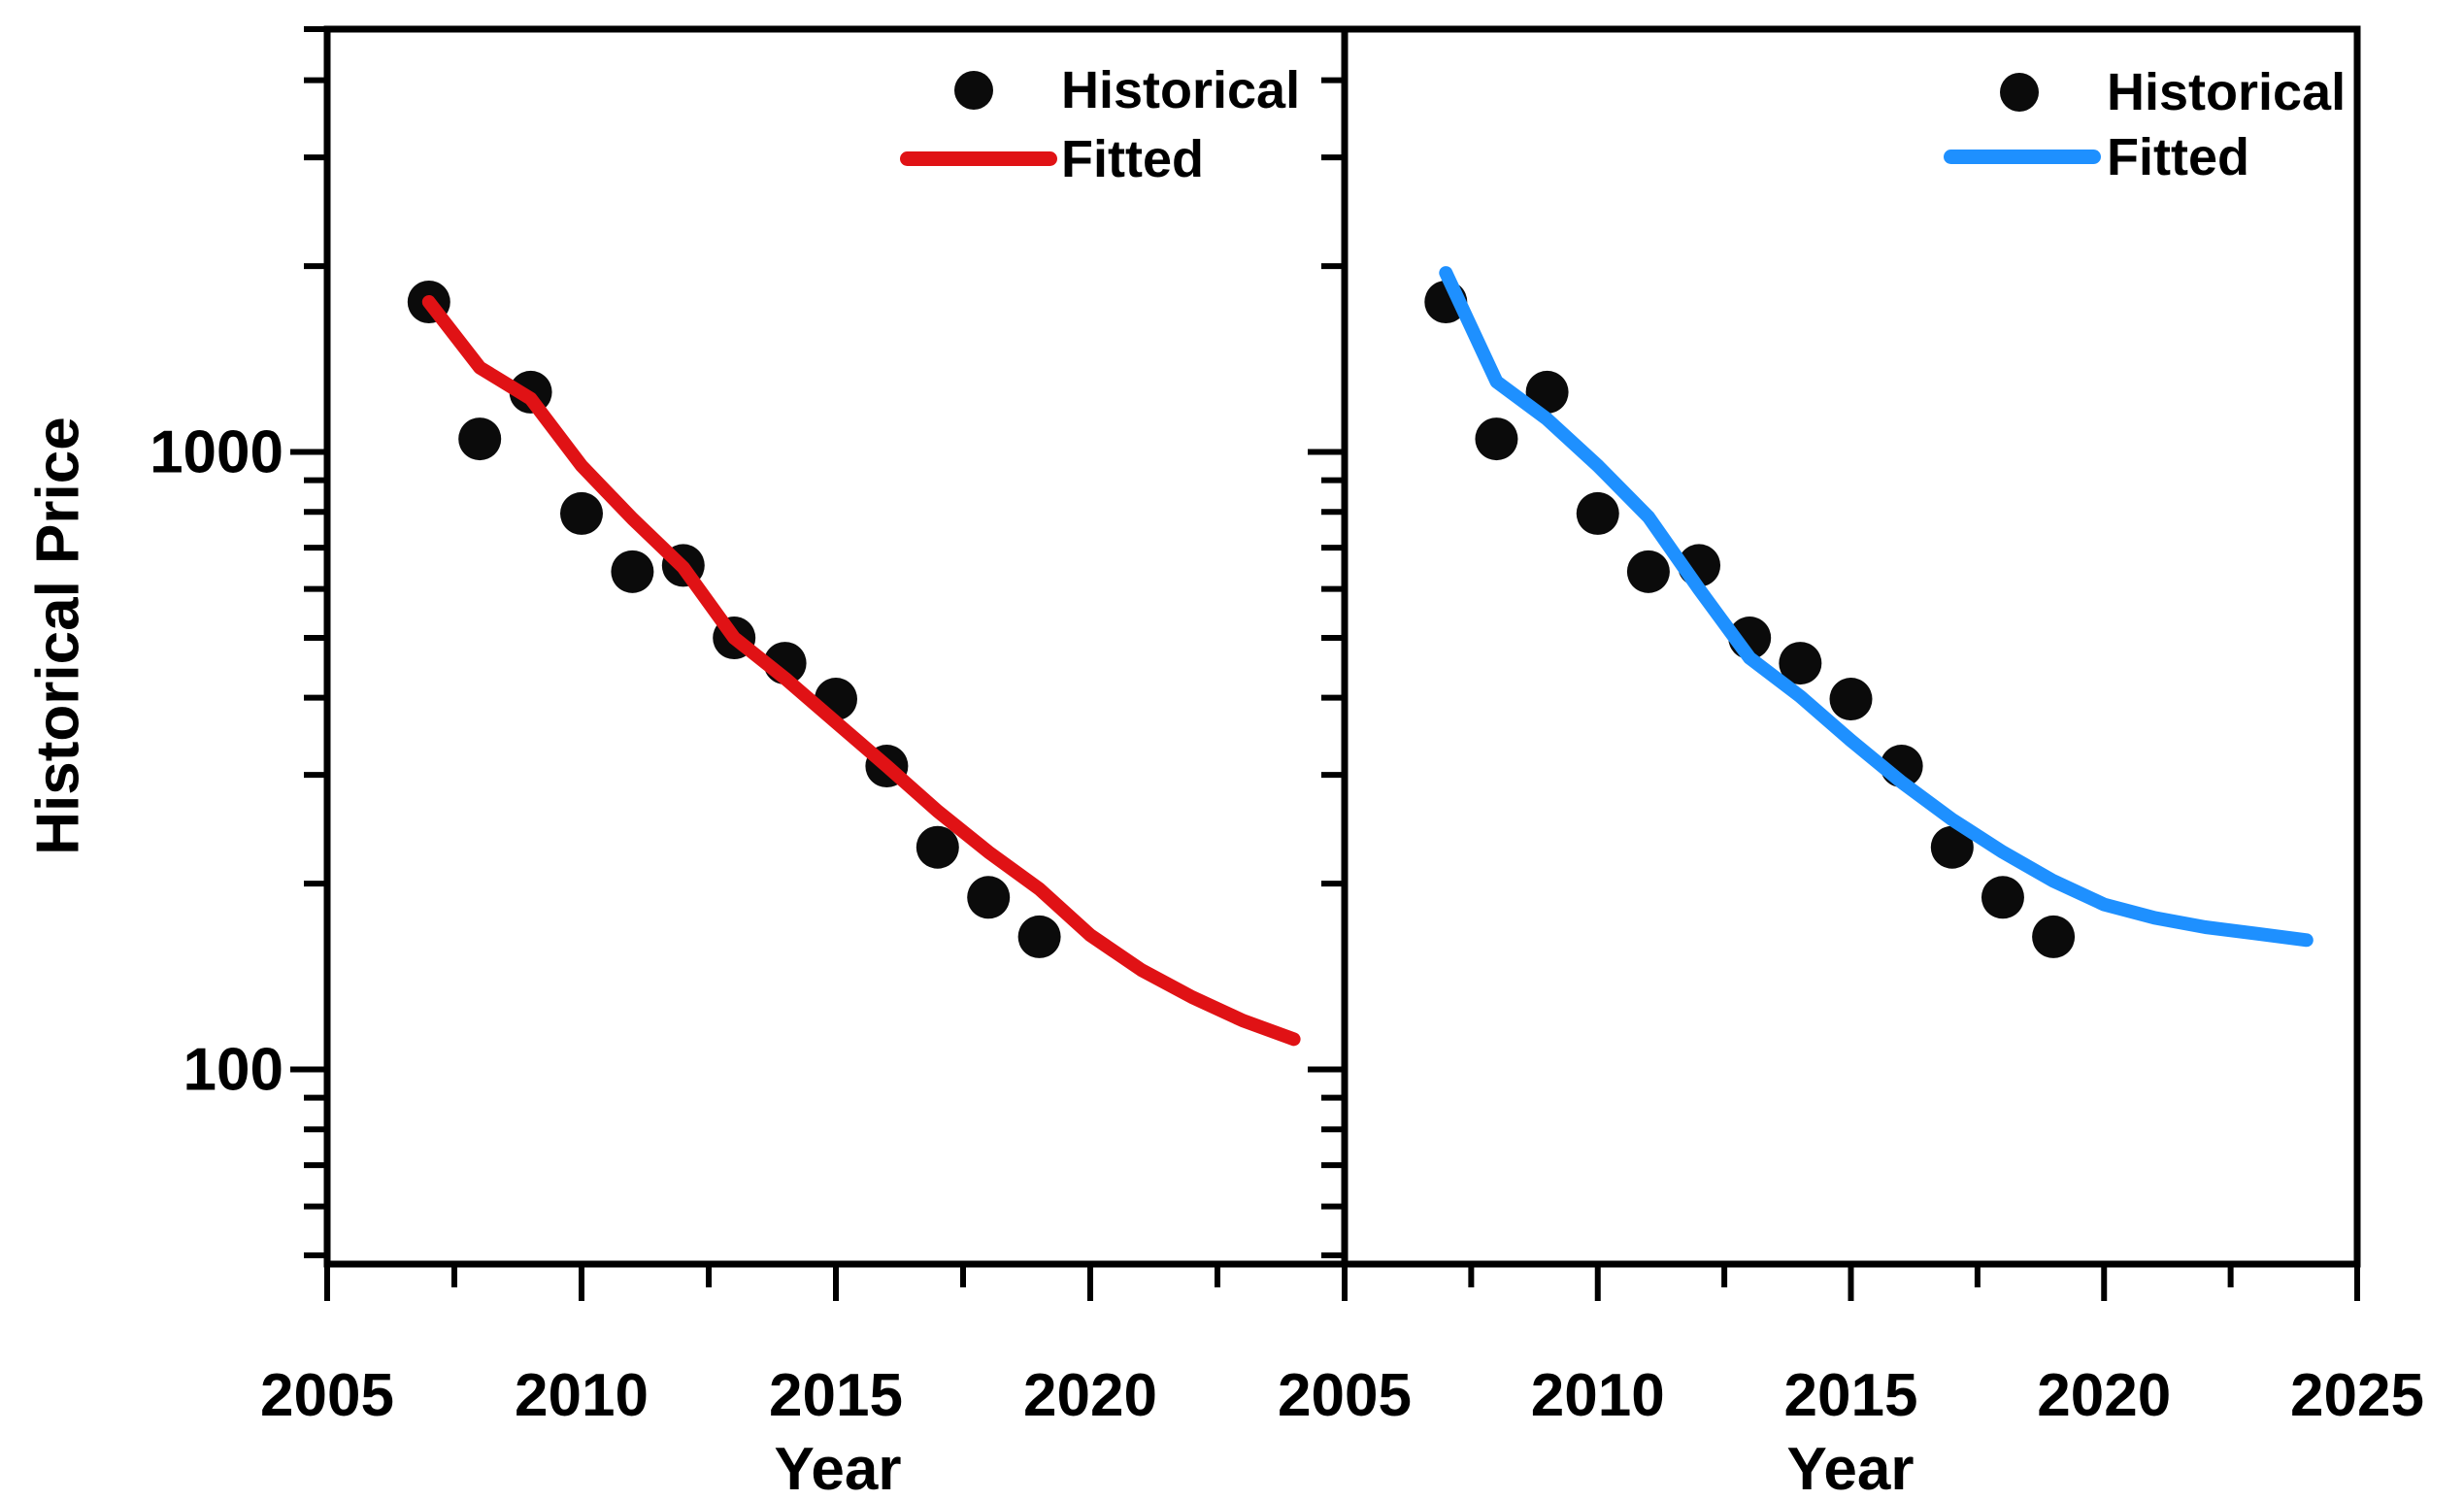 The image size is (2464, 1500). Describe the element at coordinates (1850, 1468) in the screenshot. I see `x-axis-title-right: Year` at that location.